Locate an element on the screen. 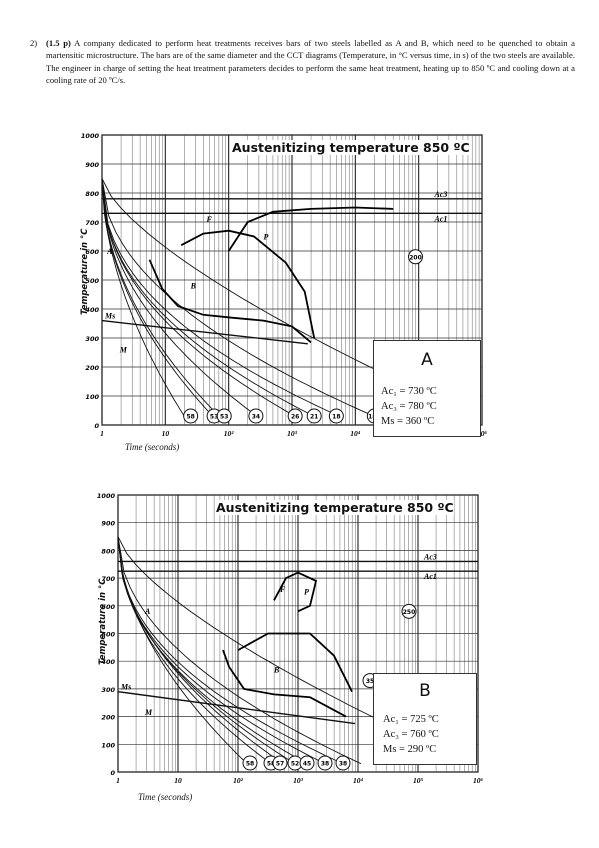  diagram-a-y-tick: 100 is located at coordinates (92, 397).